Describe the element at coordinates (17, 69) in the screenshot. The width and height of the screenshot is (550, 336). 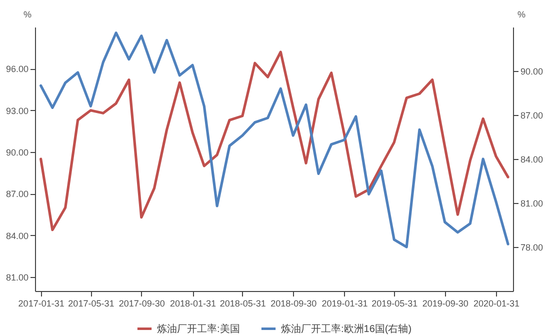
I see `y-tick-label: 96.00` at that location.